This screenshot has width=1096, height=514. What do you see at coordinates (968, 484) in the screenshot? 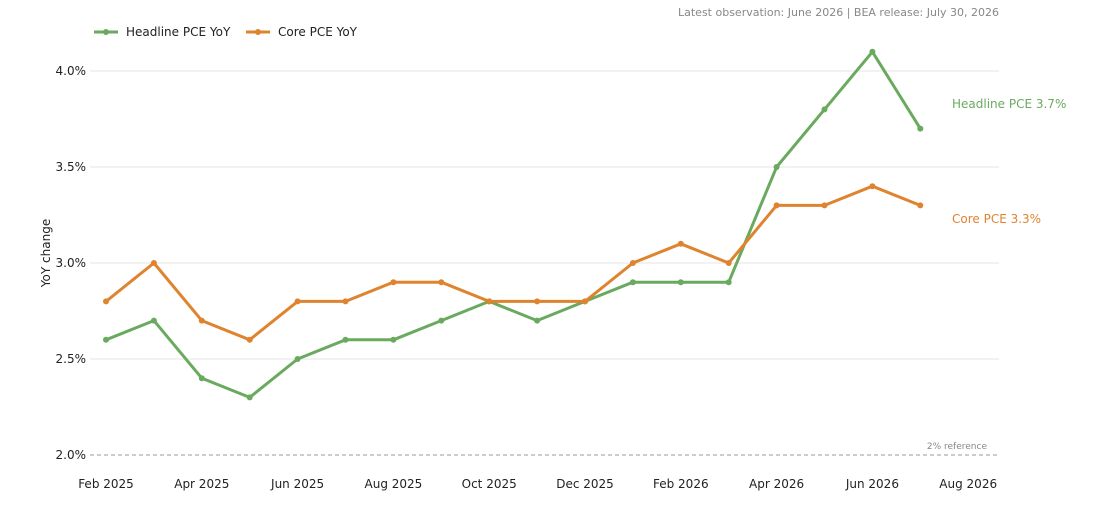
I see `x-tick-label: Aug 2026` at bounding box center [968, 484].